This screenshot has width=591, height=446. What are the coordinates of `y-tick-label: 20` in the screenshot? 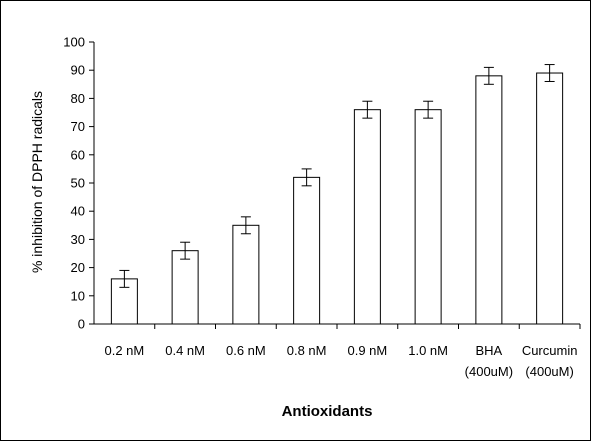 It's located at (78, 267).